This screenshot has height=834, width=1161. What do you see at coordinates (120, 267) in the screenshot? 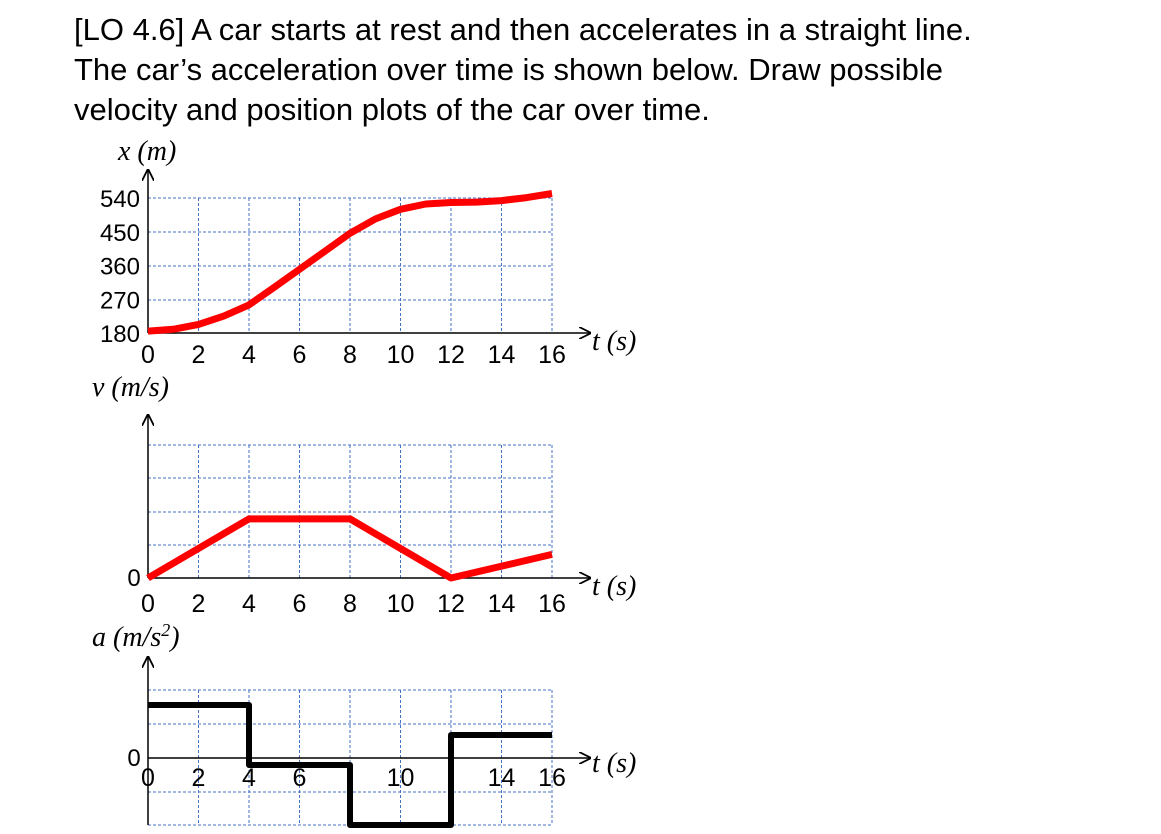
I see `position-y-tick-label: 360` at bounding box center [120, 267].